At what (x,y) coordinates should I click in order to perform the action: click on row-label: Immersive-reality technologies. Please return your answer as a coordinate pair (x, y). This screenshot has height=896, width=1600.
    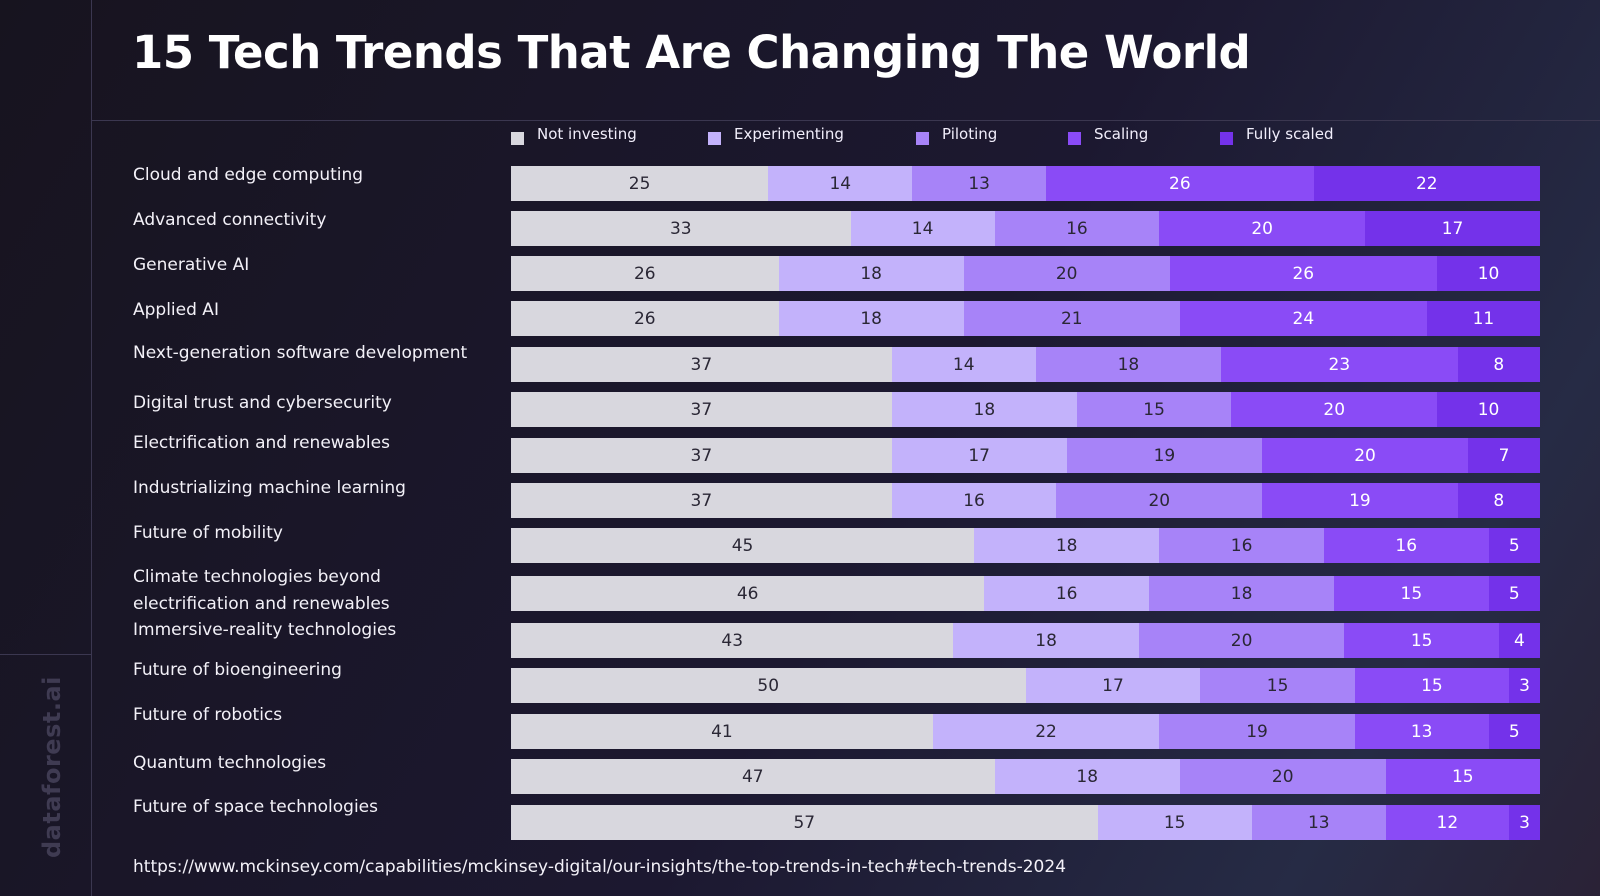
    Looking at the image, I should click on (265, 630).